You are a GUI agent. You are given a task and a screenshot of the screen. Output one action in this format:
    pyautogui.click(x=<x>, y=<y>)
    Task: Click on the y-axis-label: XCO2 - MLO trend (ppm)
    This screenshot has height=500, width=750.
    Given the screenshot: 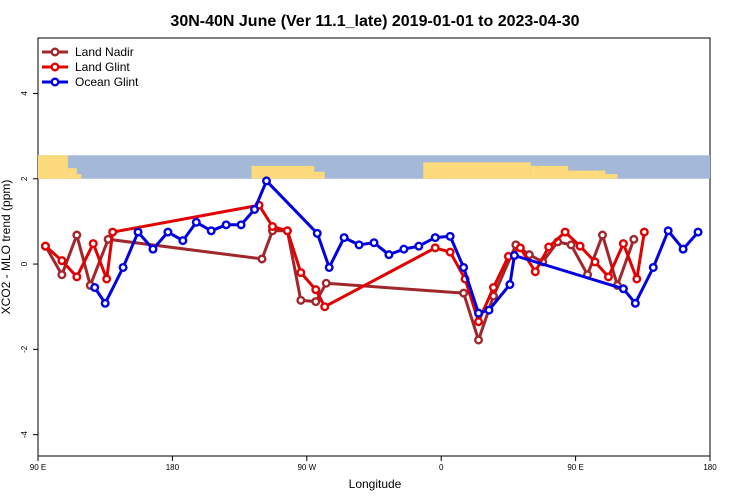 What is the action you would take?
    pyautogui.click(x=6, y=247)
    